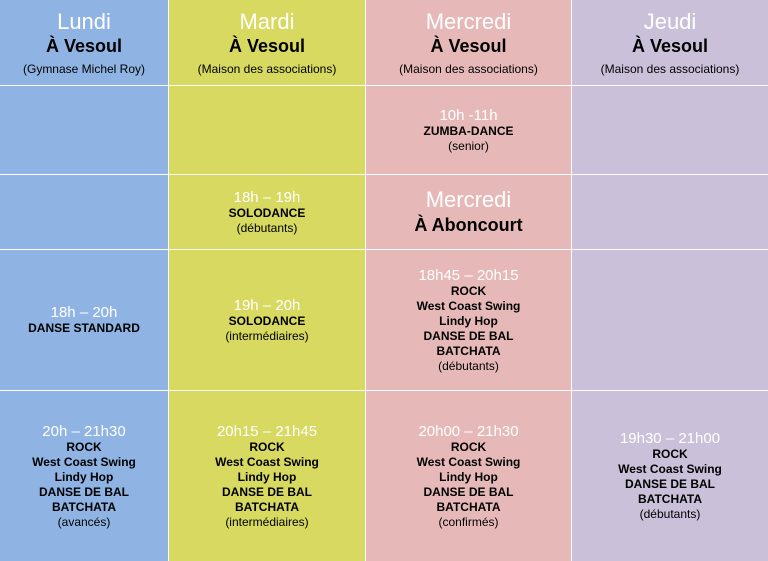 This screenshot has width=768, height=561. What do you see at coordinates (267, 305) in the screenshot?
I see `class-time: 19h – 20h` at bounding box center [267, 305].